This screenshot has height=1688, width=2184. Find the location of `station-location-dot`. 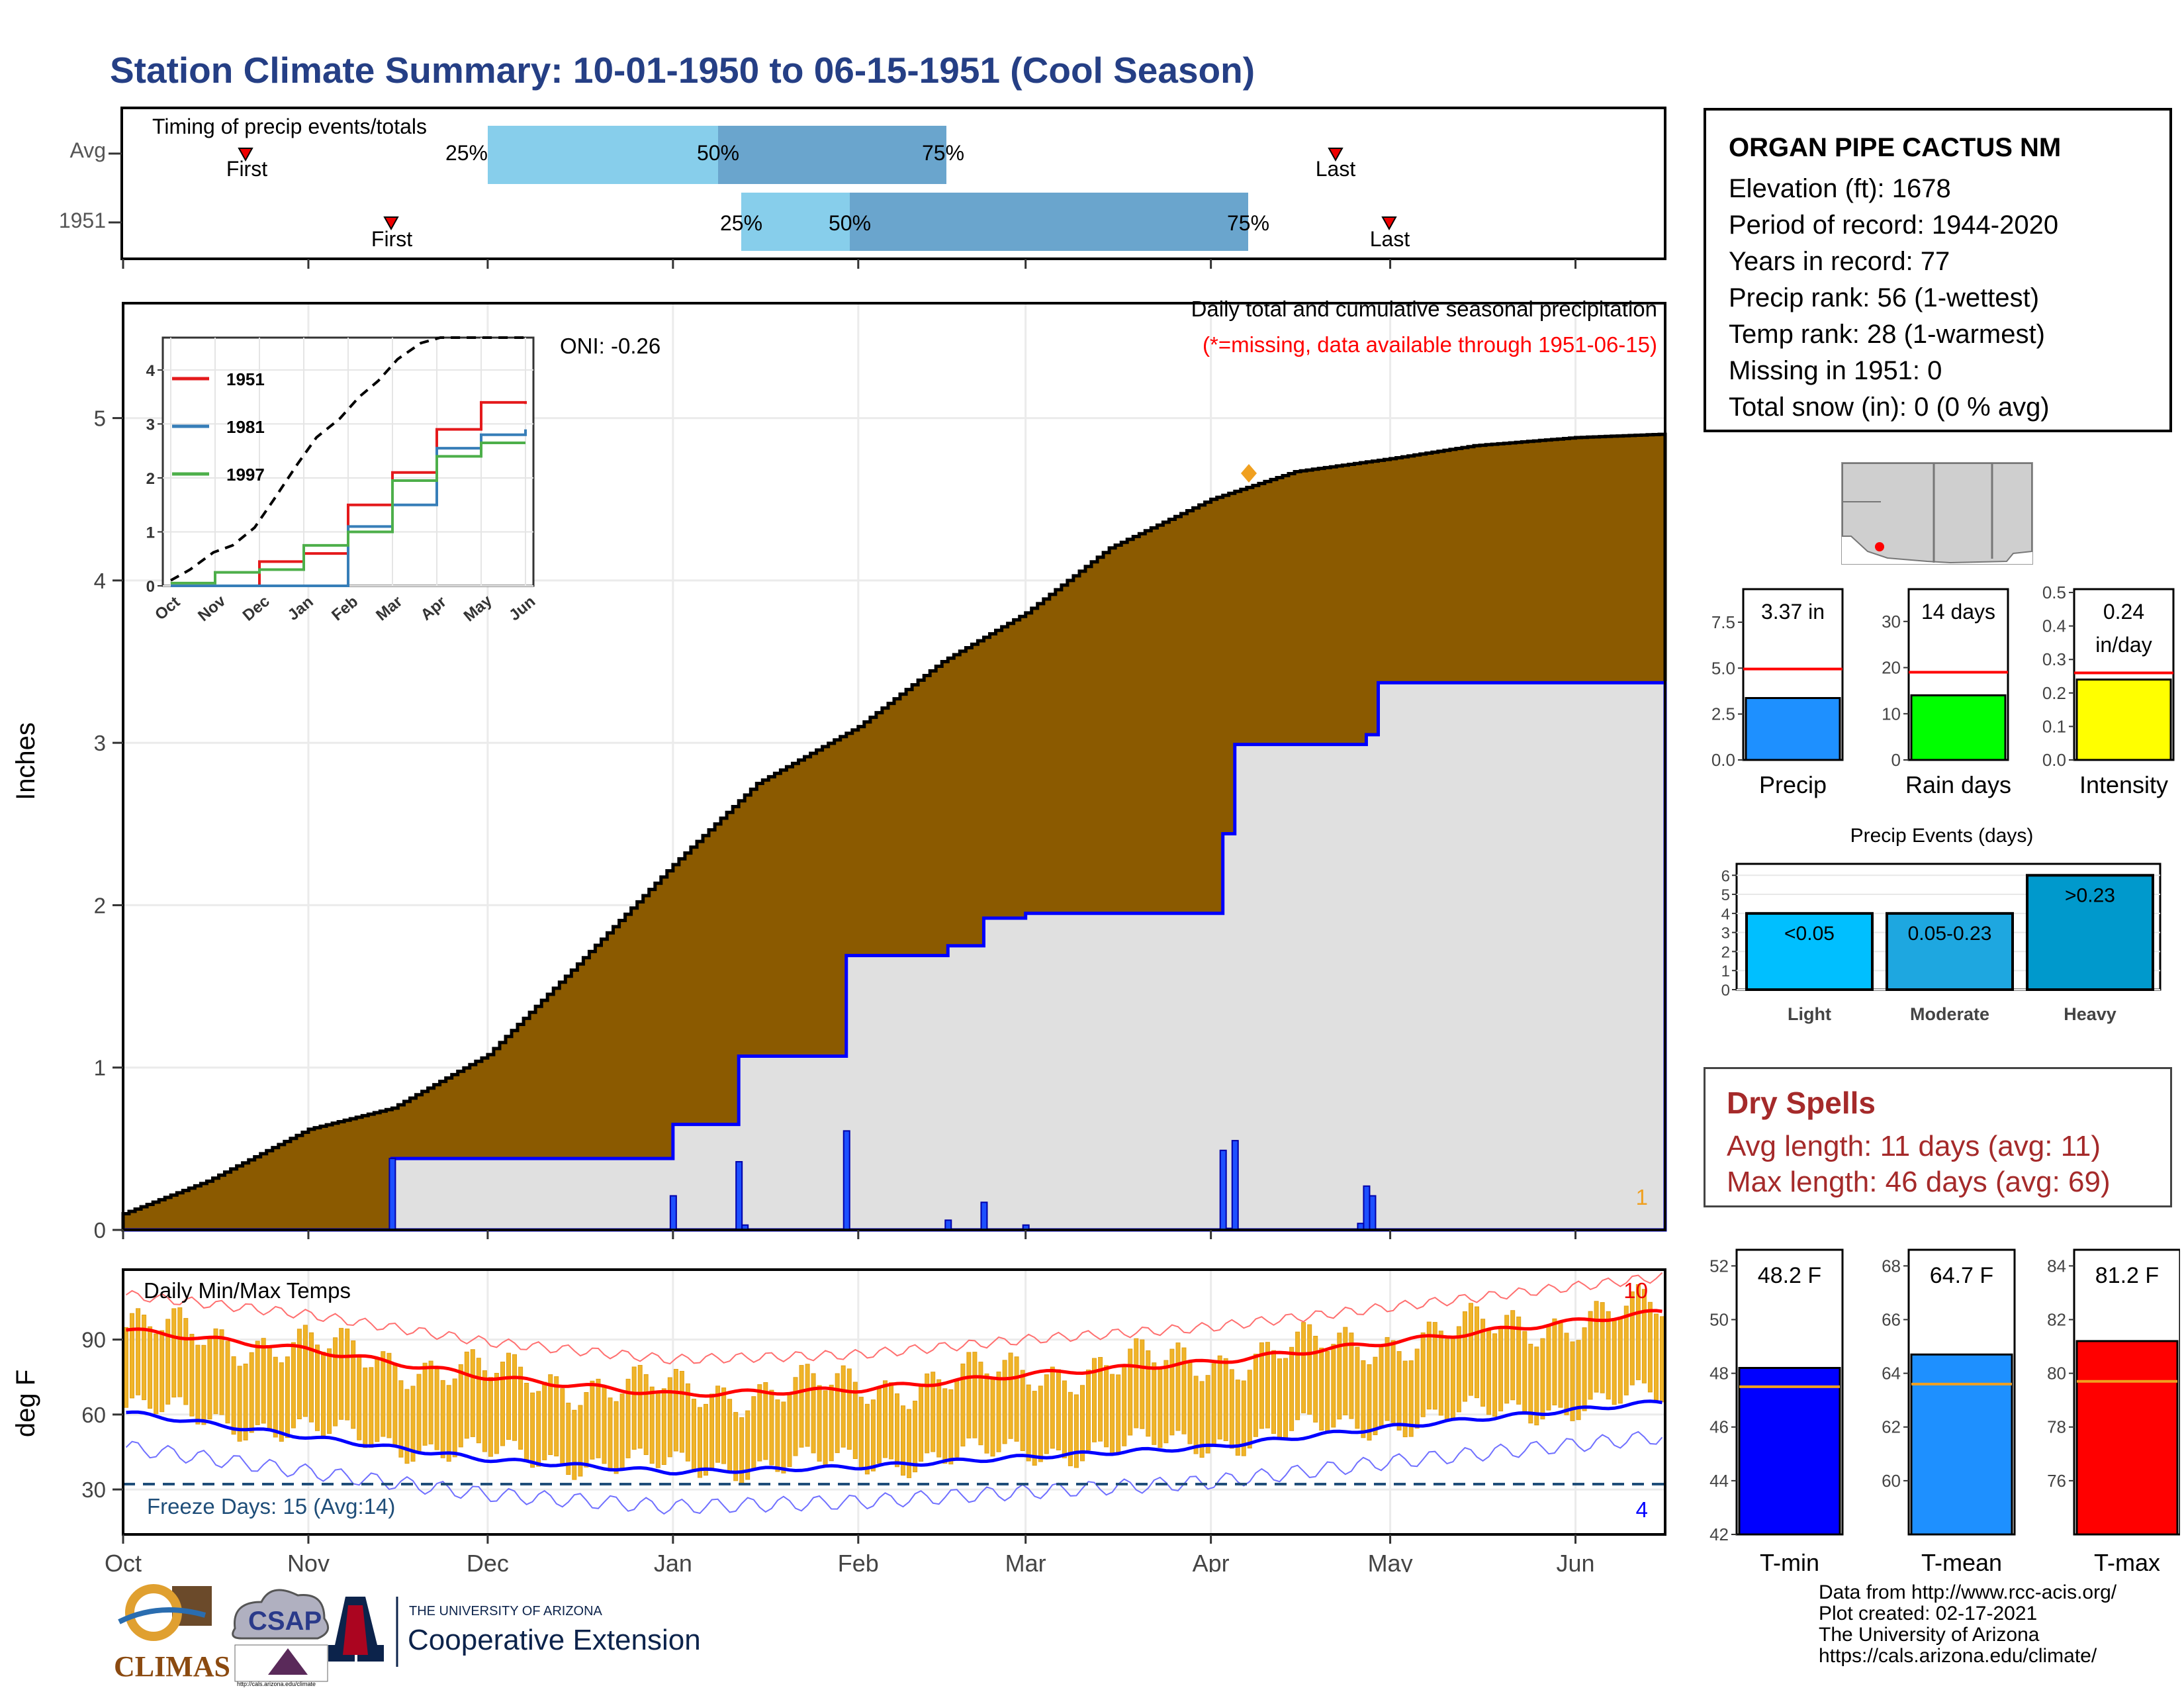

station-location-dot is located at coordinates (1880, 546).